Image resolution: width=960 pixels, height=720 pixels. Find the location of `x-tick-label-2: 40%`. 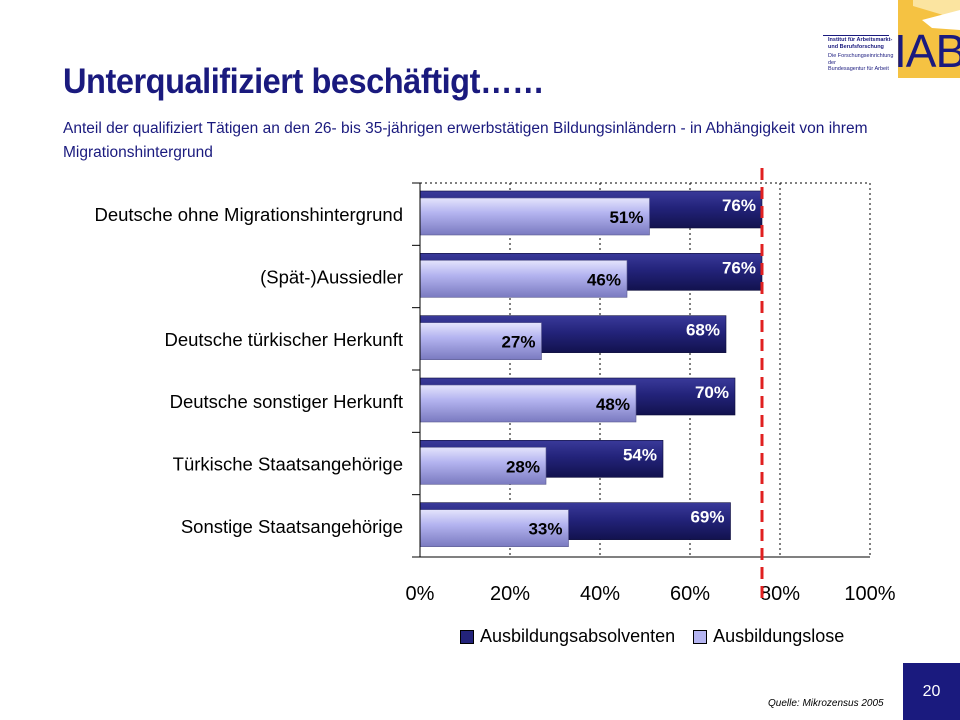

x-tick-label-2: 40% is located at coordinates (600, 594).